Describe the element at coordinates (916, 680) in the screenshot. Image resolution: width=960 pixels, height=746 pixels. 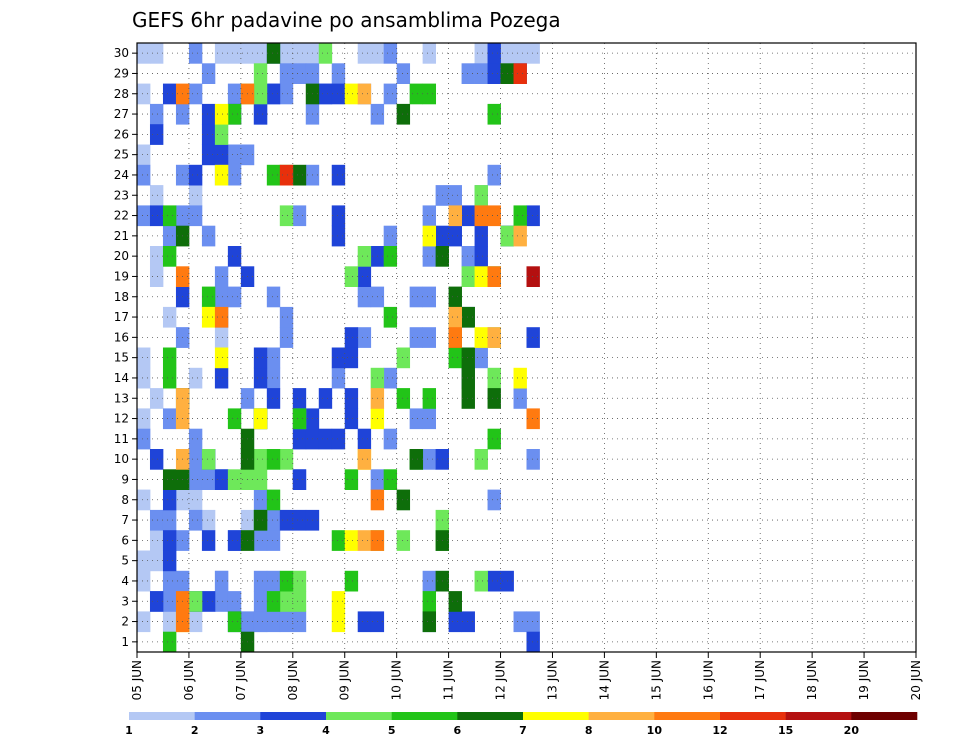
I see `x-tick-label: 20 JUN` at that location.